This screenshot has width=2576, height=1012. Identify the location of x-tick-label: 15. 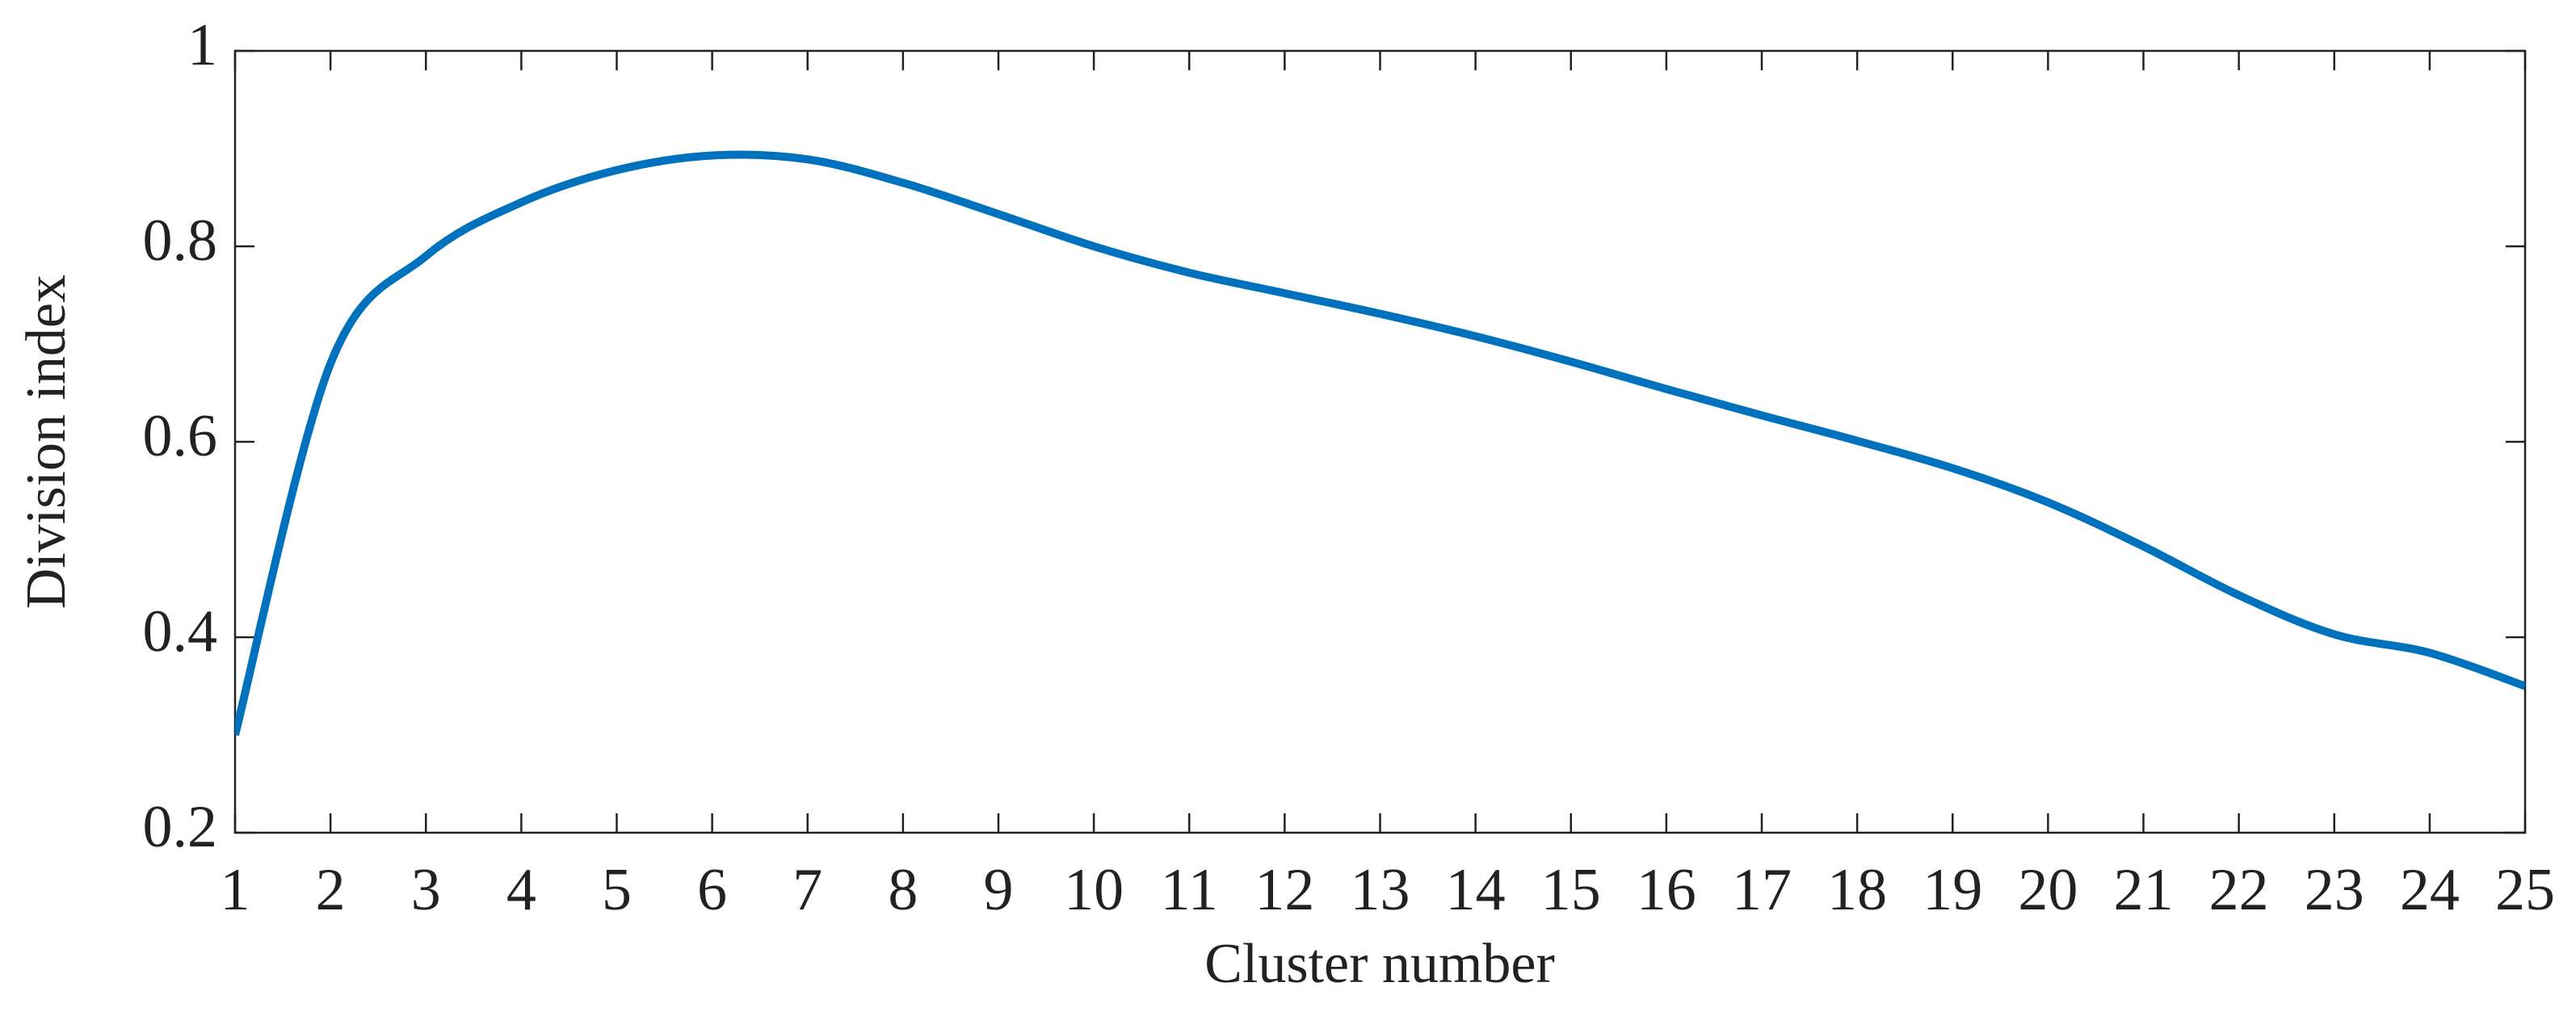
(1571, 890).